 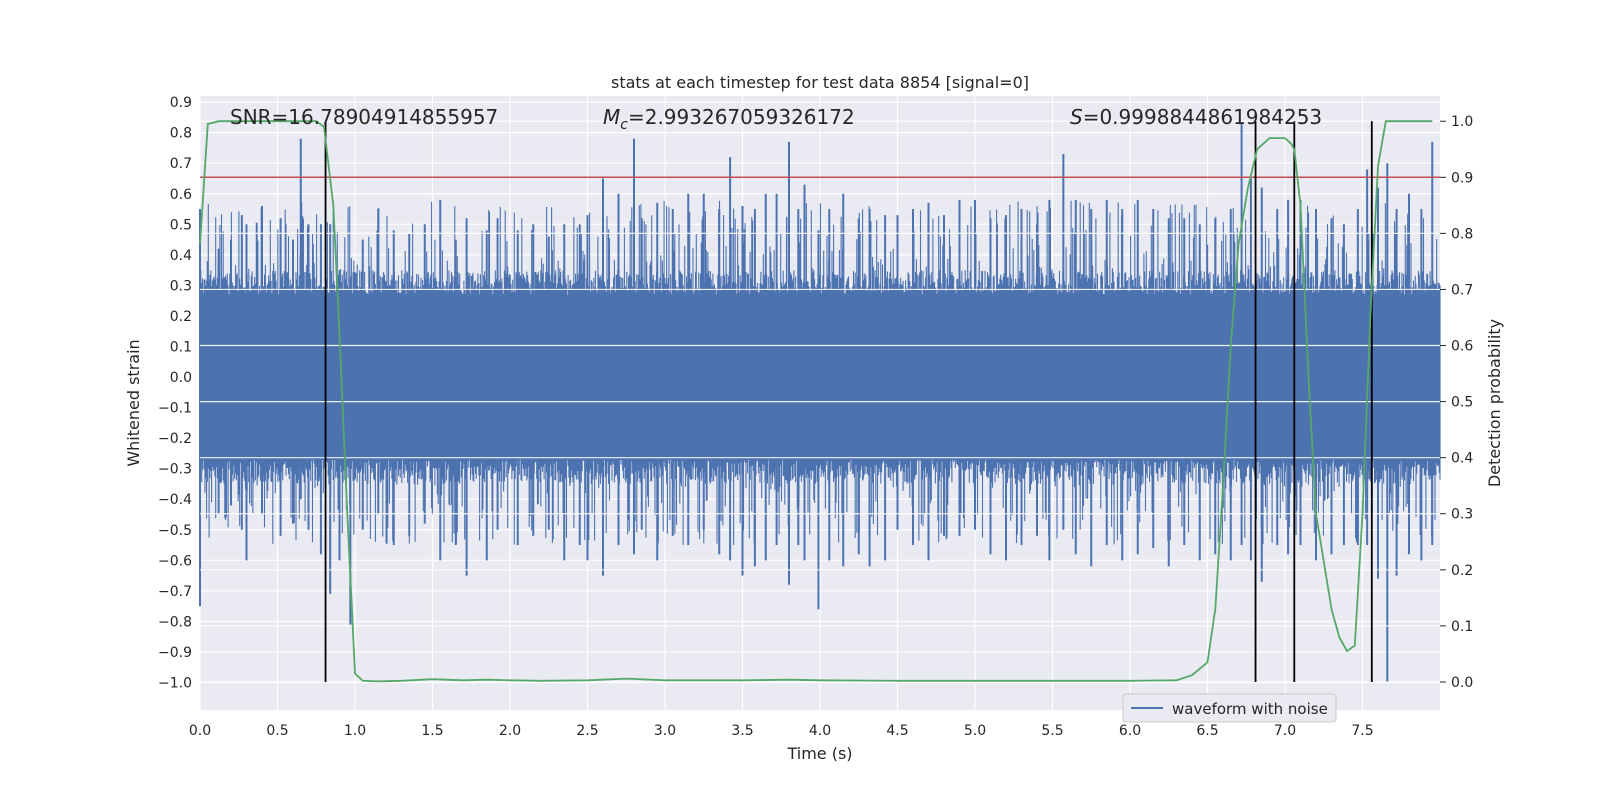 I want to click on chirp-mass-symbol: M, so click(x=611, y=117).